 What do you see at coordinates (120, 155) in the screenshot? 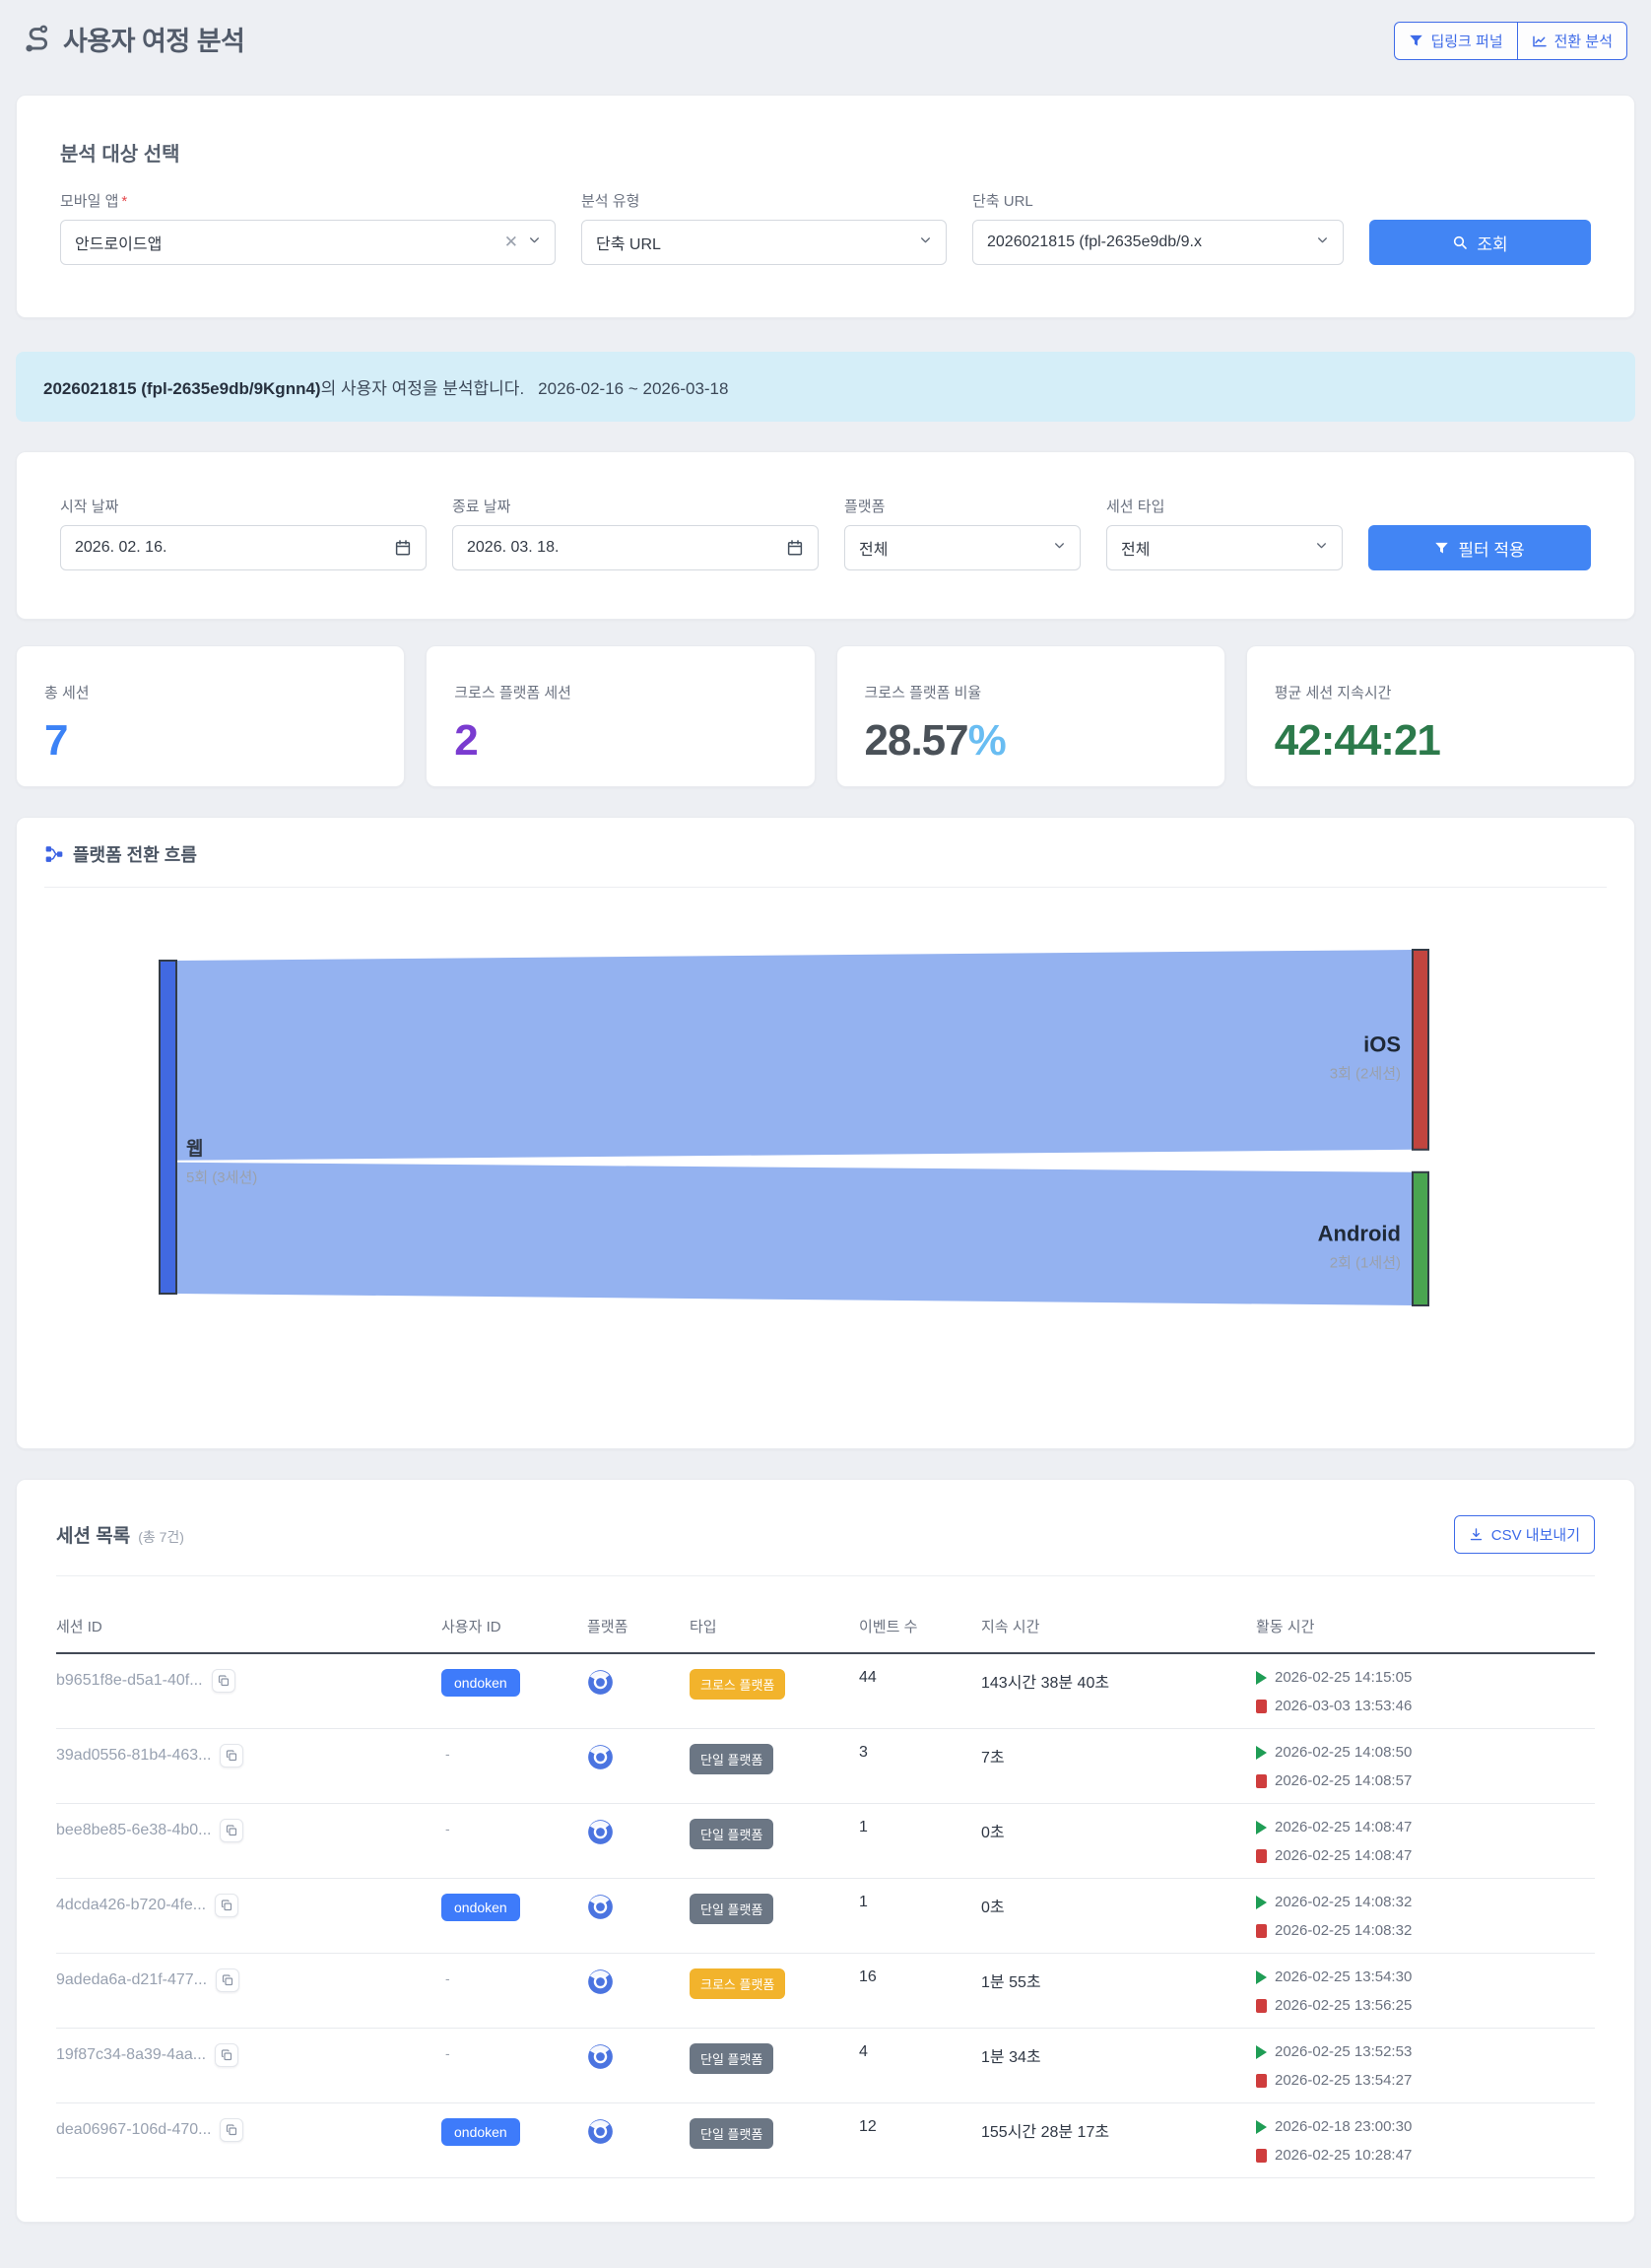
I see `analysis-target-title: 분석 대상 선택` at bounding box center [120, 155].